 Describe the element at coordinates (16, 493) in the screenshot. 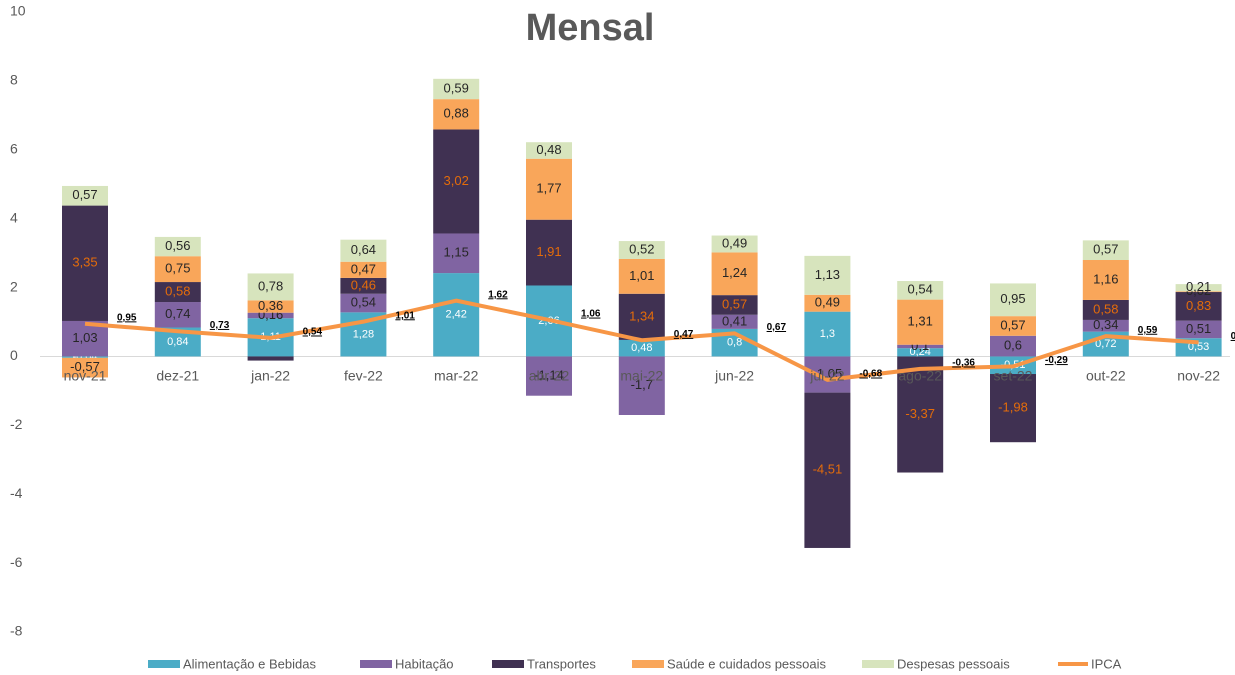

I see `y-tick-label: -4` at that location.